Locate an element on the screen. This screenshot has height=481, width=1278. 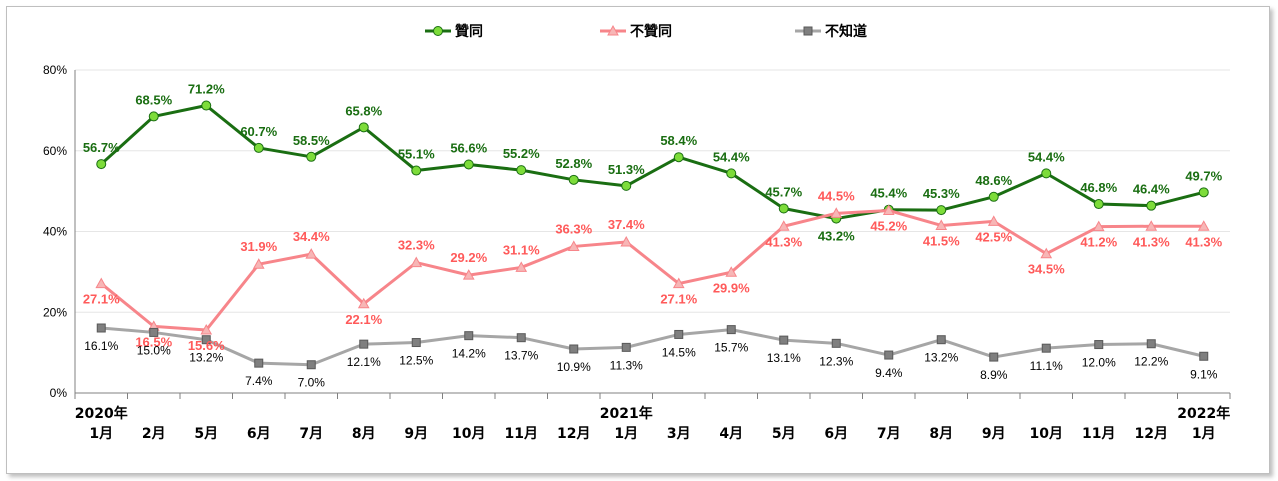
legend-label: 不贊同 is located at coordinates (651, 31).